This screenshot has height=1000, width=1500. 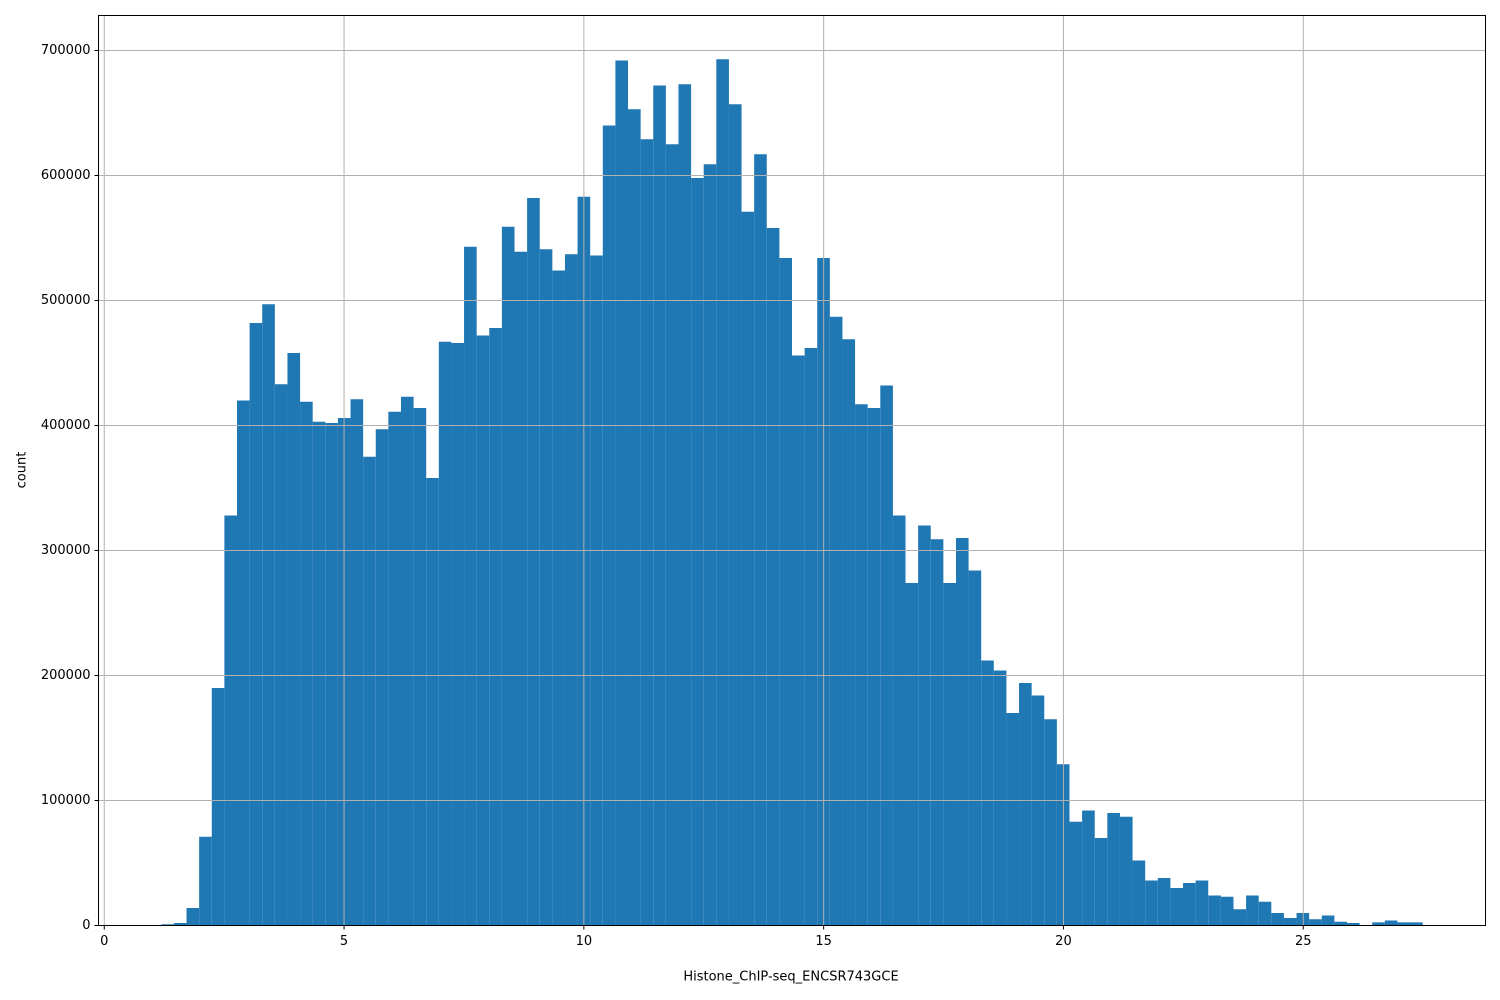 I want to click on y-tick-label: 0, so click(x=86, y=925).